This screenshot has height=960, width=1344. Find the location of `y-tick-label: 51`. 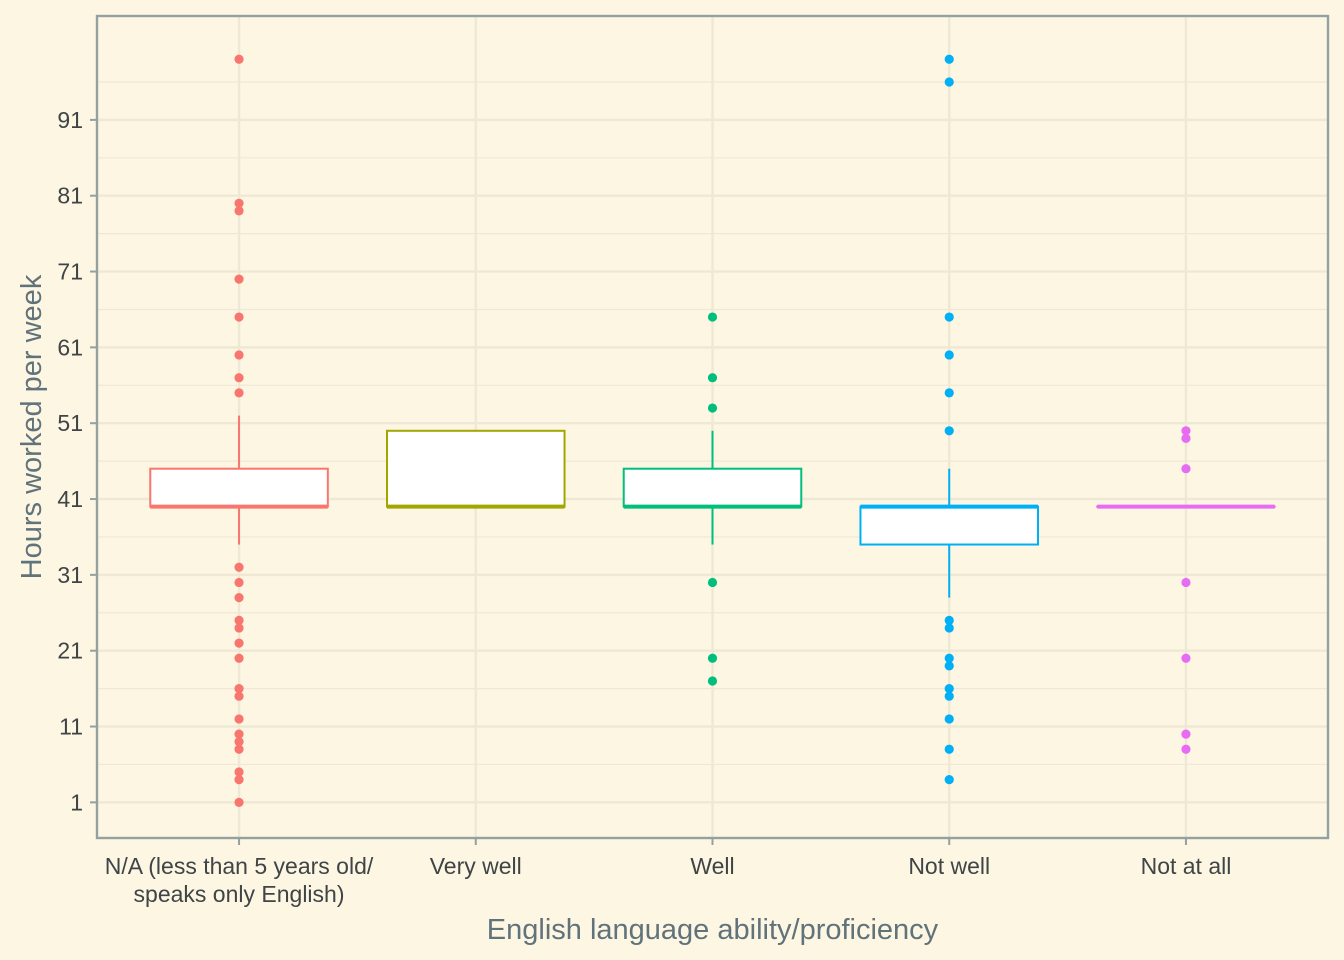

y-tick-label: 51 is located at coordinates (70, 423).